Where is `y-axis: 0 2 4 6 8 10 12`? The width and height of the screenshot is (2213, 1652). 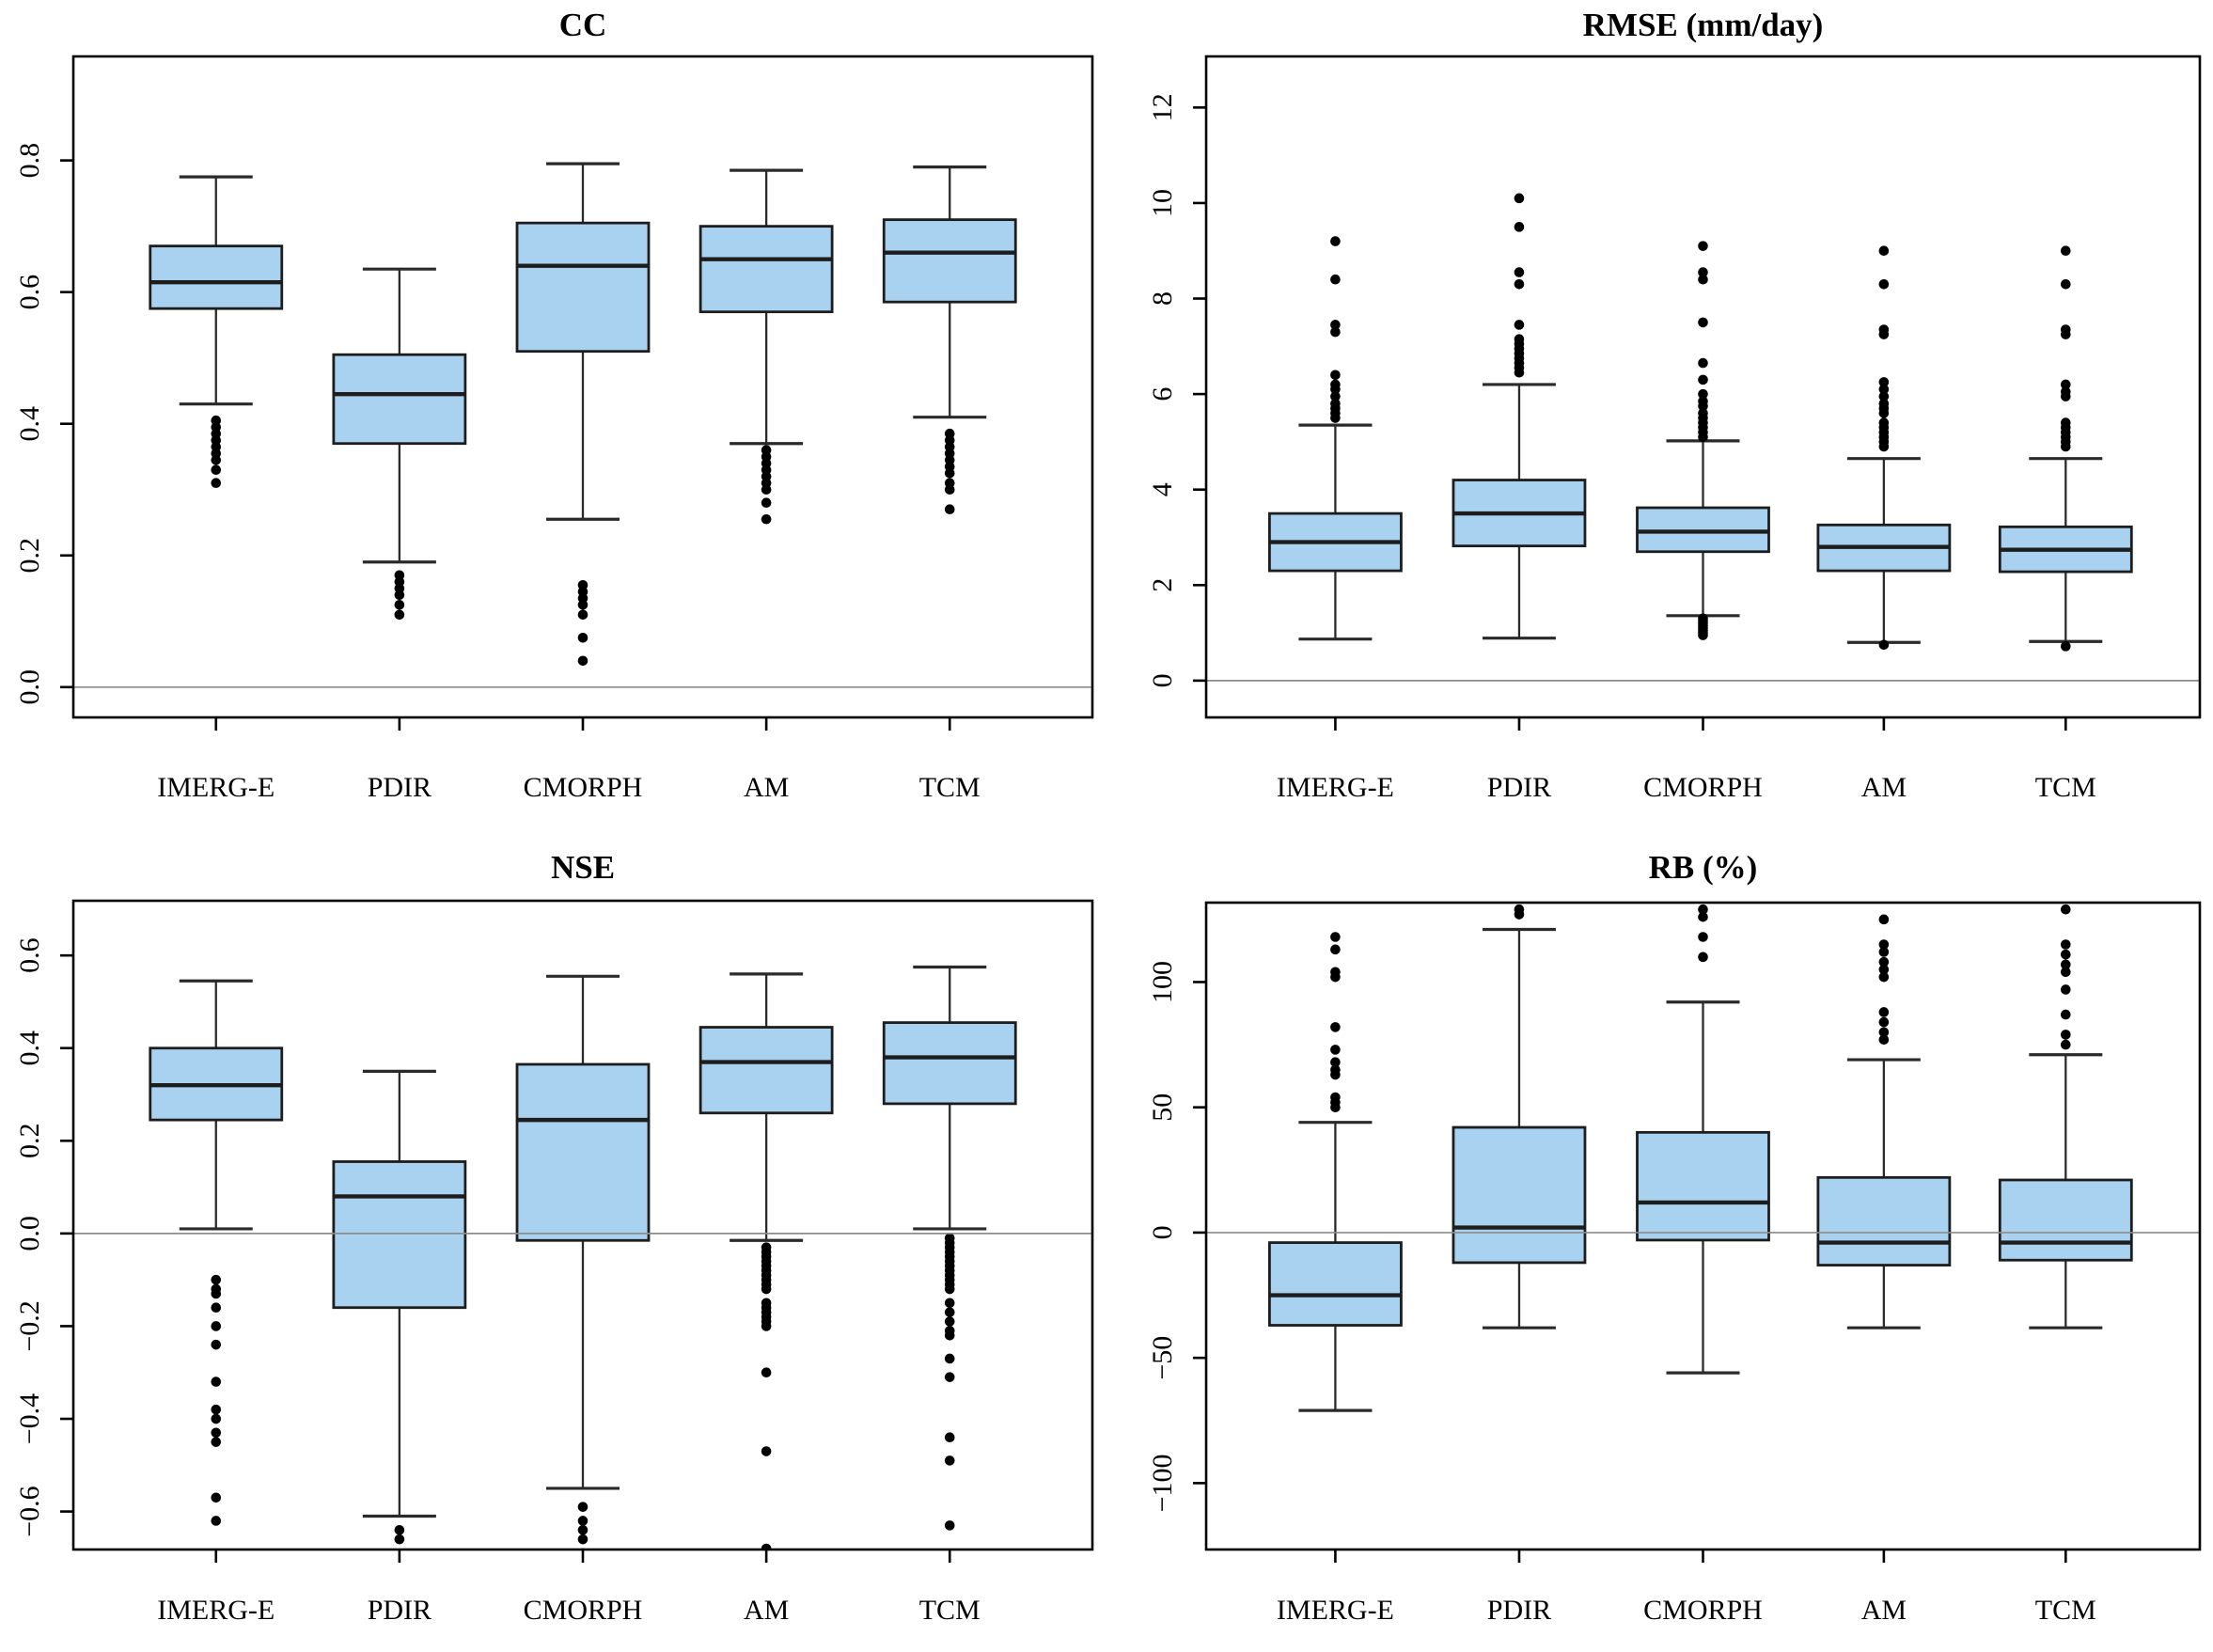
y-axis: 0 2 4 6 8 10 12 is located at coordinates (1176, 390).